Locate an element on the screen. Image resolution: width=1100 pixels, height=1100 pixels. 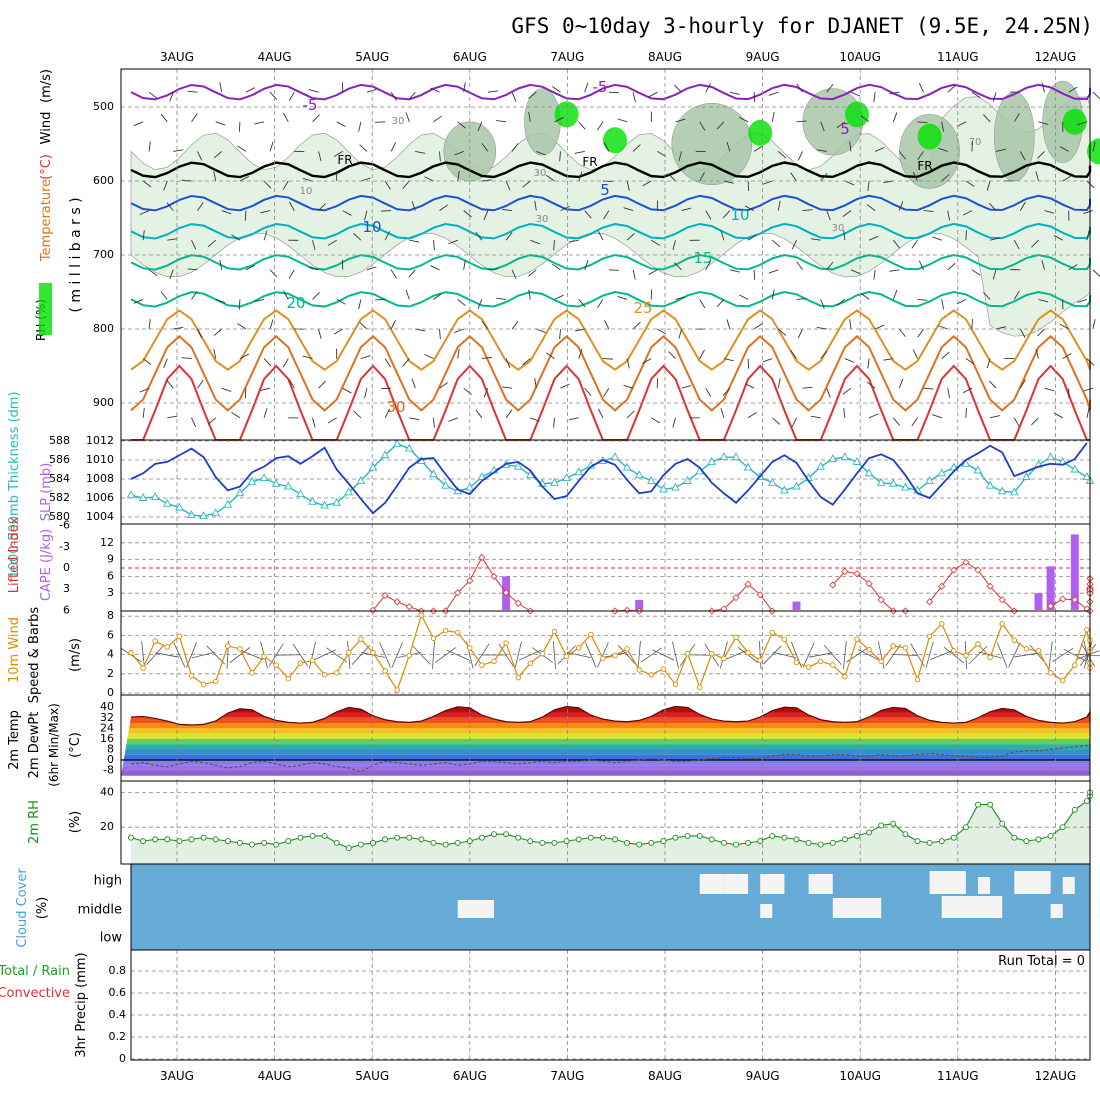
cloud-level-label: middle is located at coordinates (100, 910).